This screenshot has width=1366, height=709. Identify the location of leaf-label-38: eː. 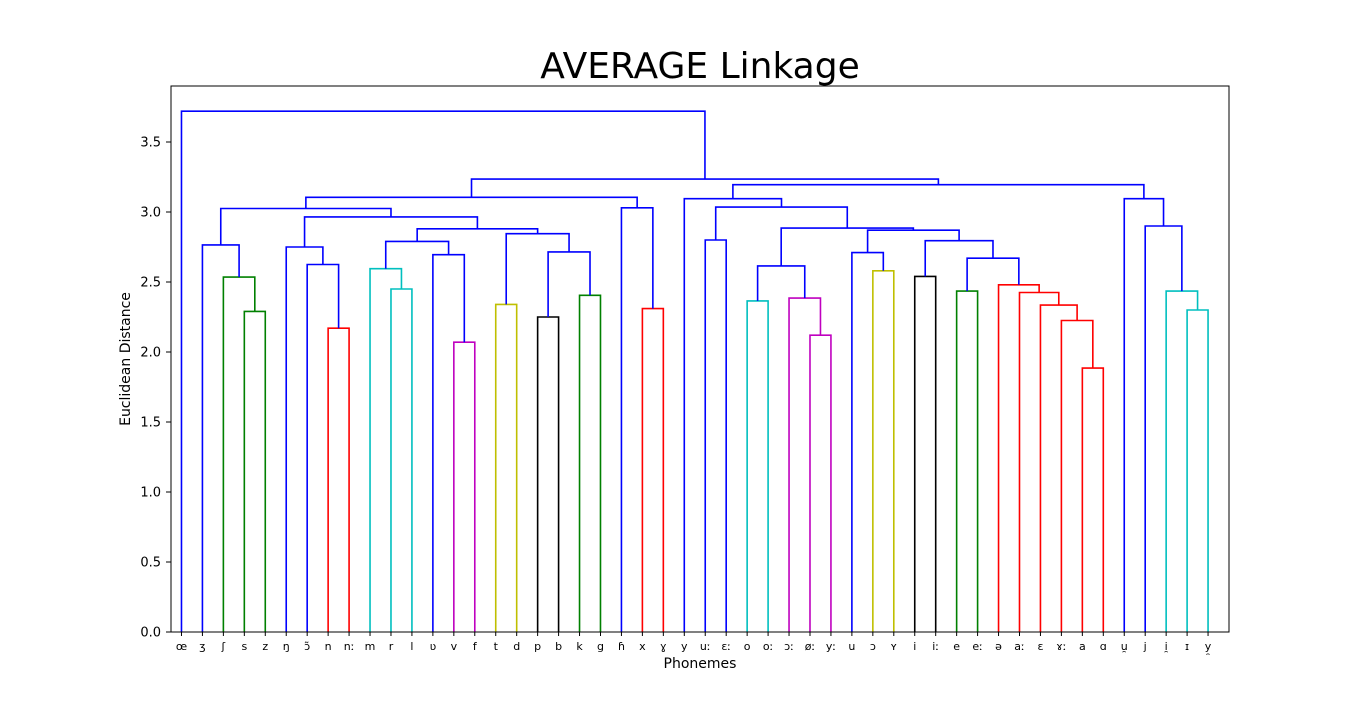
(977, 646).